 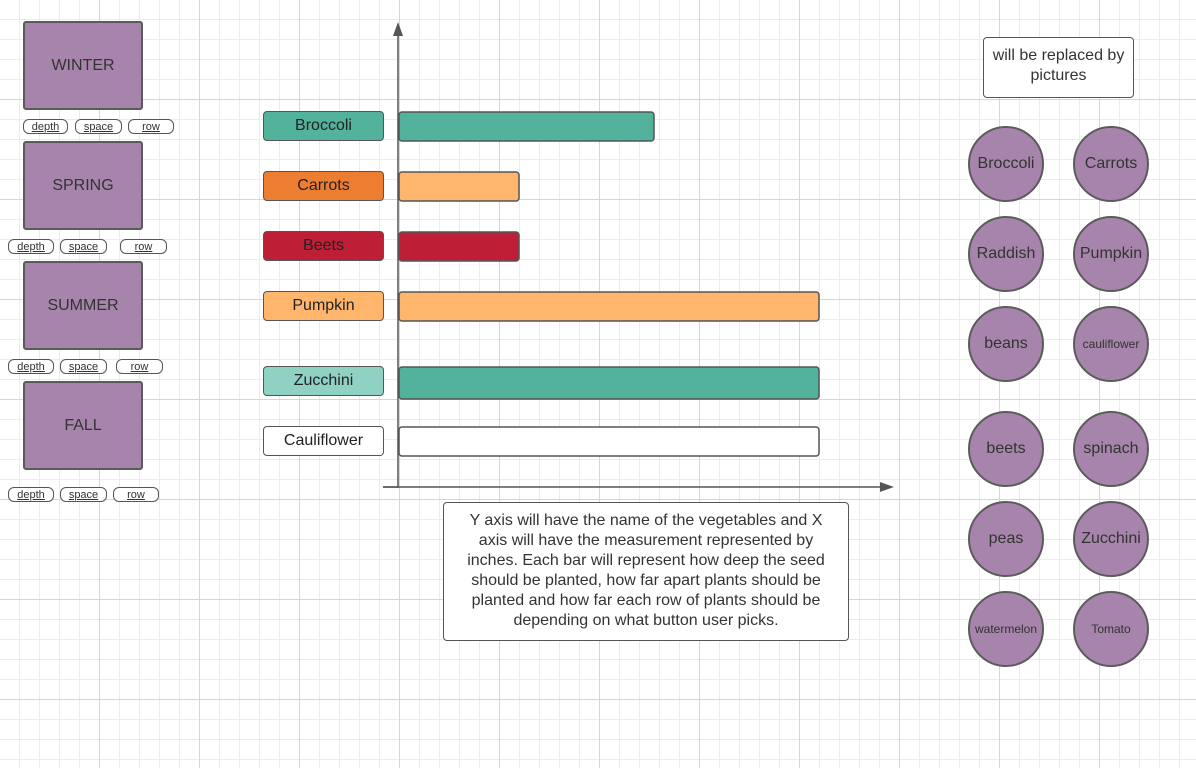 What do you see at coordinates (83, 305) in the screenshot?
I see `season-summer-button: SUMMER` at bounding box center [83, 305].